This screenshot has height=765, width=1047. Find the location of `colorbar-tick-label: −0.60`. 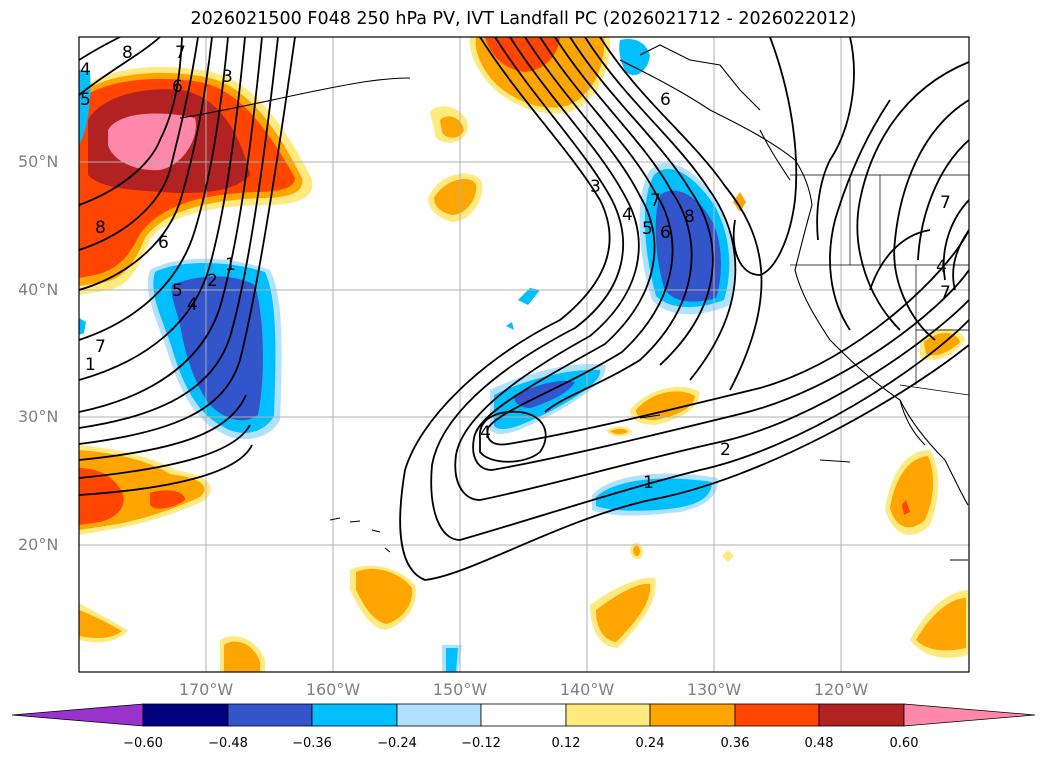

colorbar-tick-label: −0.60 is located at coordinates (143, 743).